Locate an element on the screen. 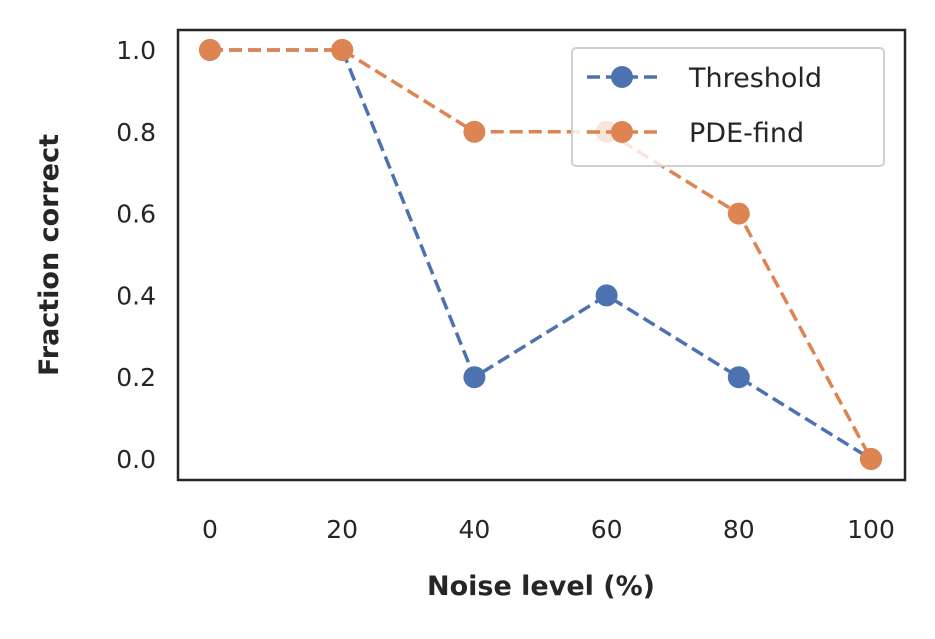 This screenshot has width=935, height=639. y-tick-label: 0.8 is located at coordinates (136, 132).